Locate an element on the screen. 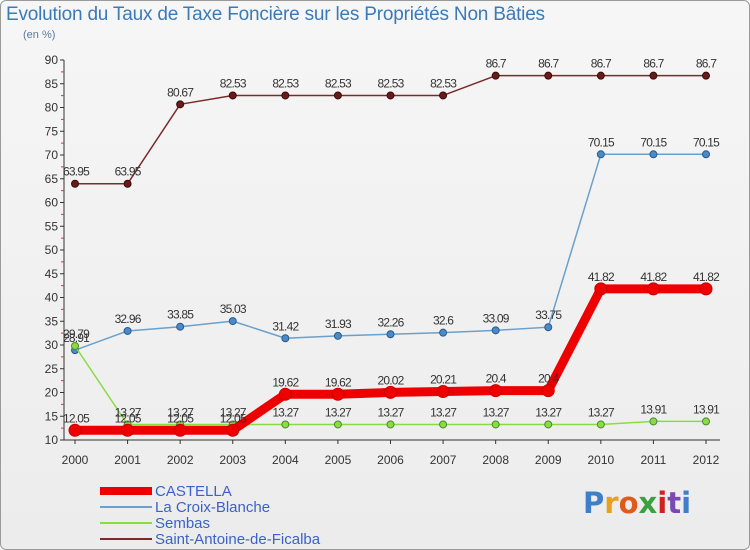 This screenshot has height=550, width=750. proxiti-logo: Proxiti is located at coordinates (637, 503).